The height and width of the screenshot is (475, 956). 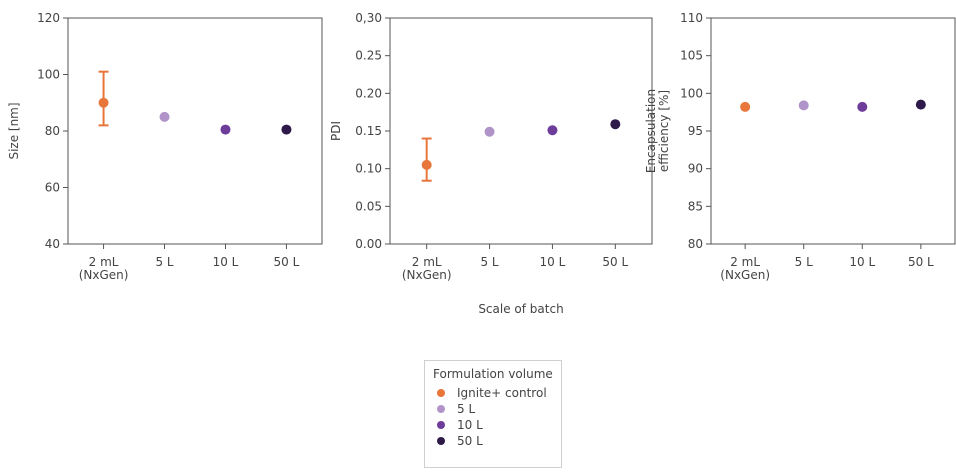 What do you see at coordinates (664, 131) in the screenshot?
I see `y-axis-title: efficiency [%]` at bounding box center [664, 131].